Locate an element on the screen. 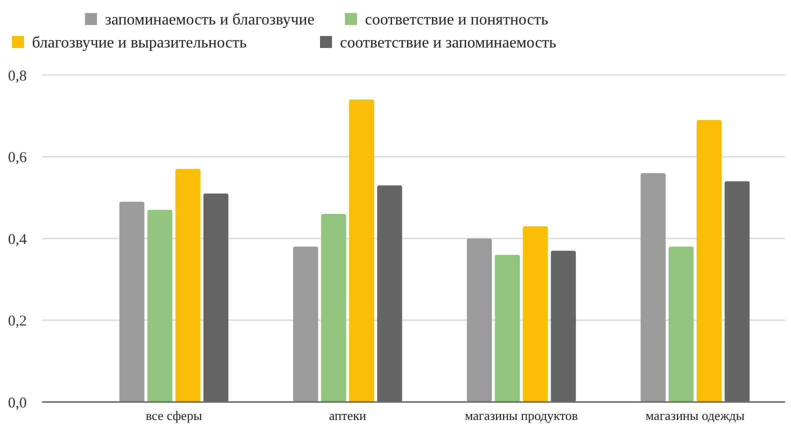  legend-label: благозвучие и выразительность is located at coordinates (139, 43).